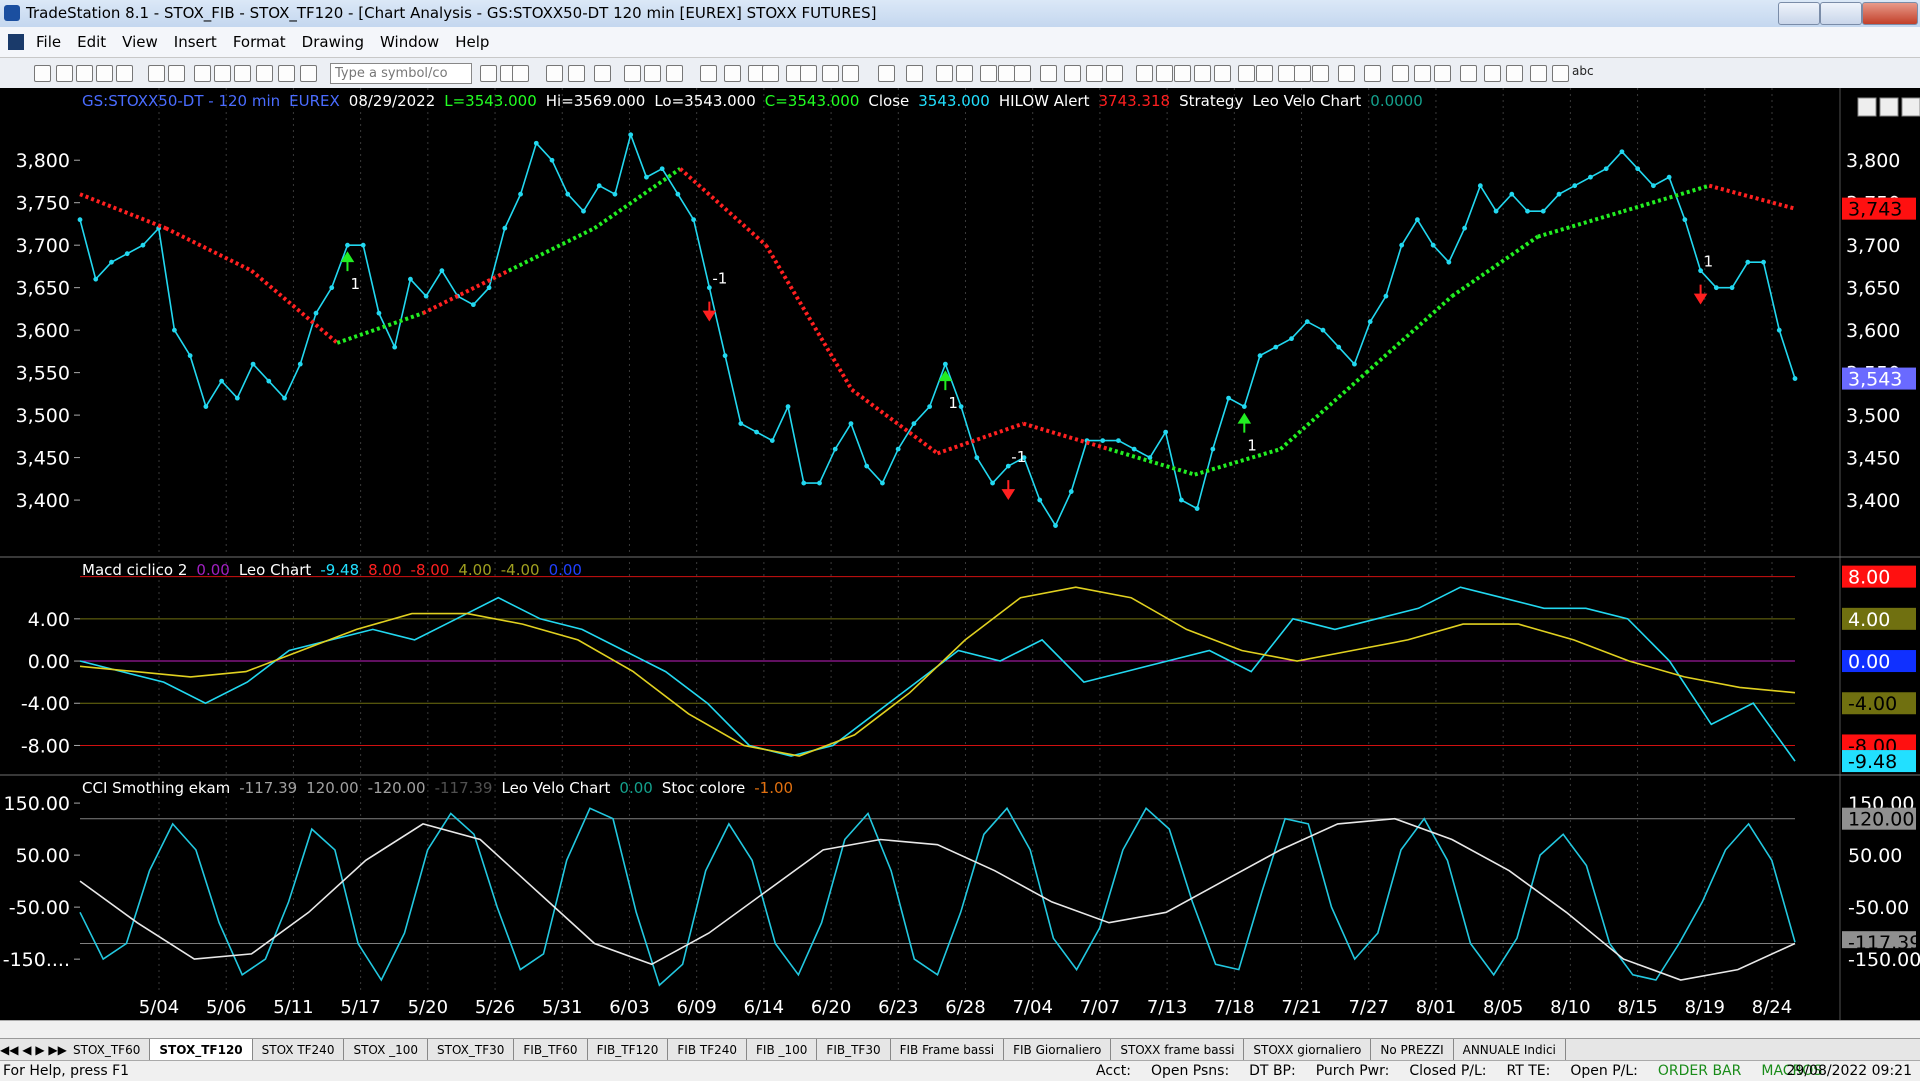 The height and width of the screenshot is (1081, 1920). I want to click on tab: FIB_TF30, so click(854, 1050).